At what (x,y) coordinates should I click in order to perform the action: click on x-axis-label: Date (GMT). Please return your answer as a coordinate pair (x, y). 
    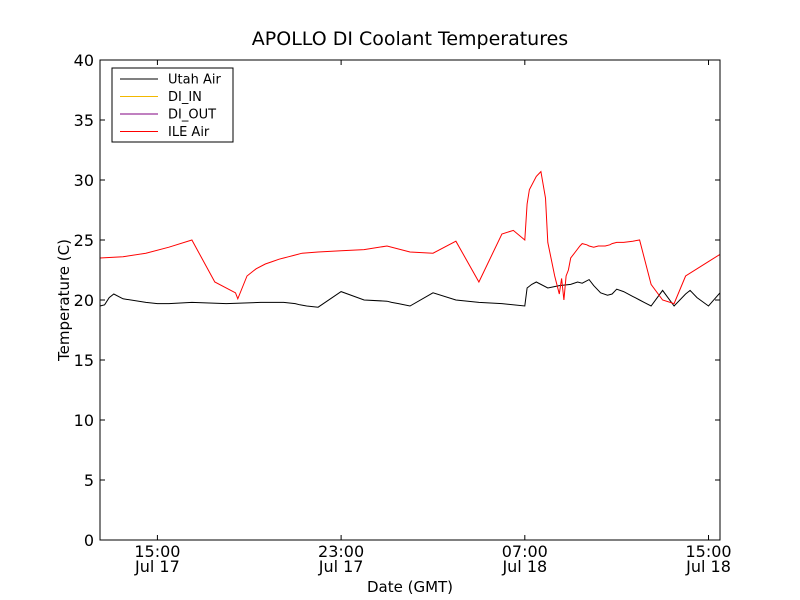
    Looking at the image, I should click on (410, 587).